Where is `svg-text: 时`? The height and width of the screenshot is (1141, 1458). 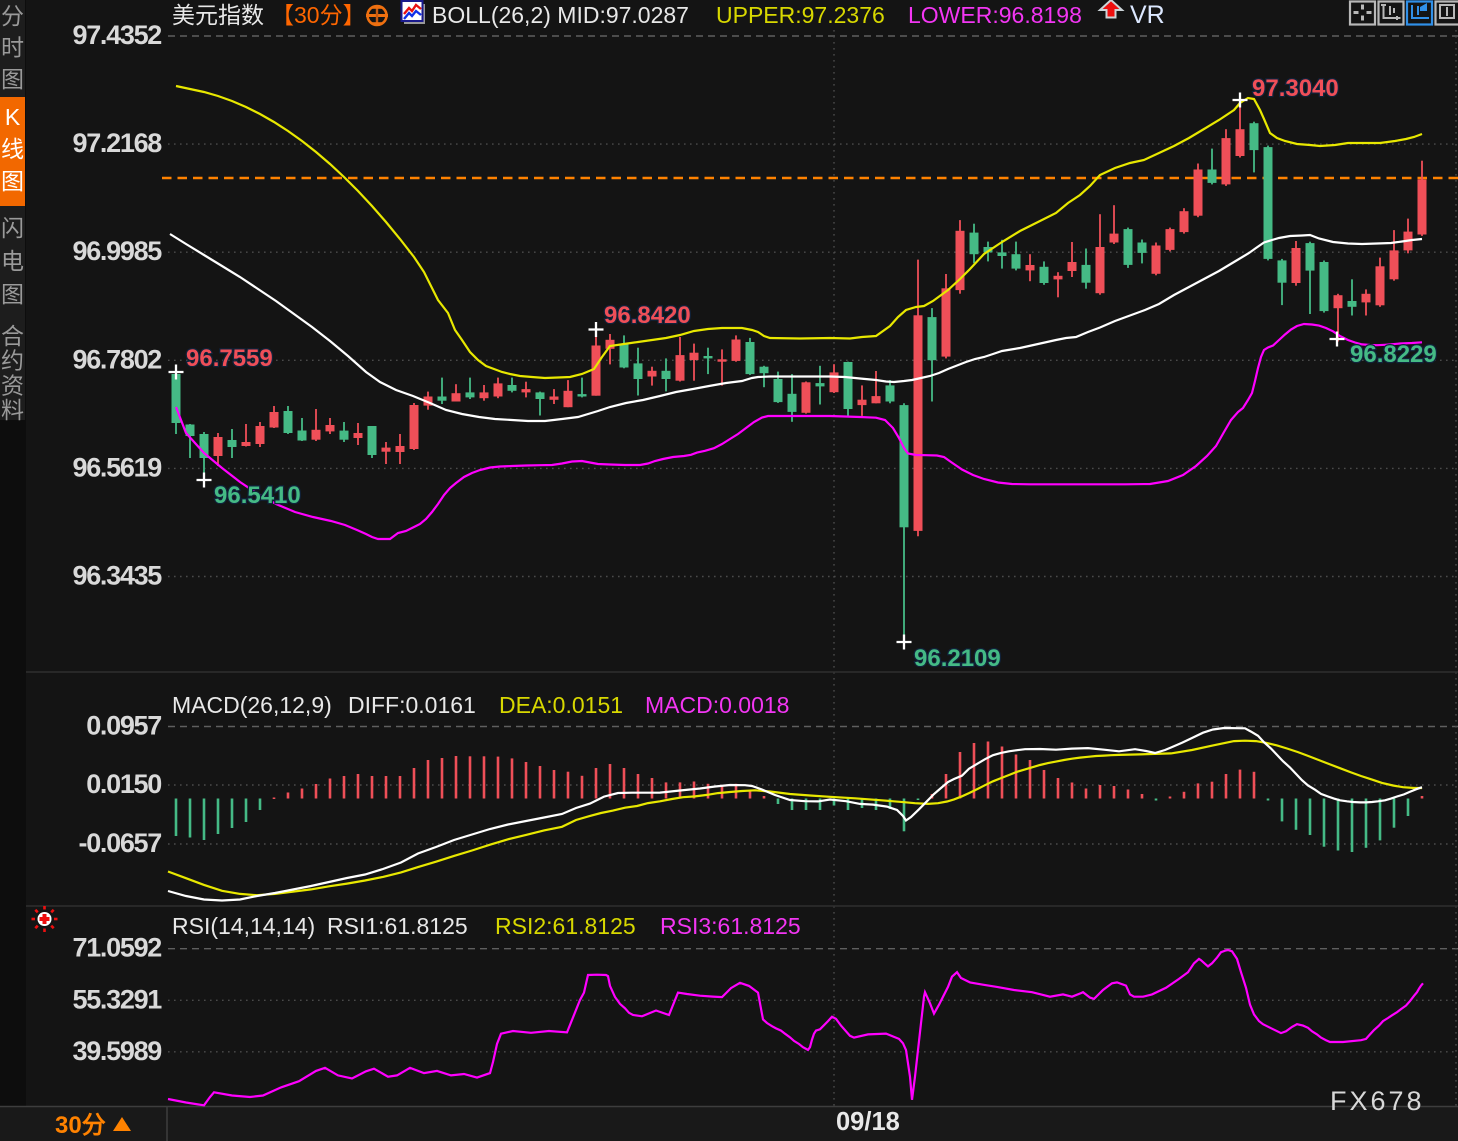 svg-text: 时 is located at coordinates (12, 48).